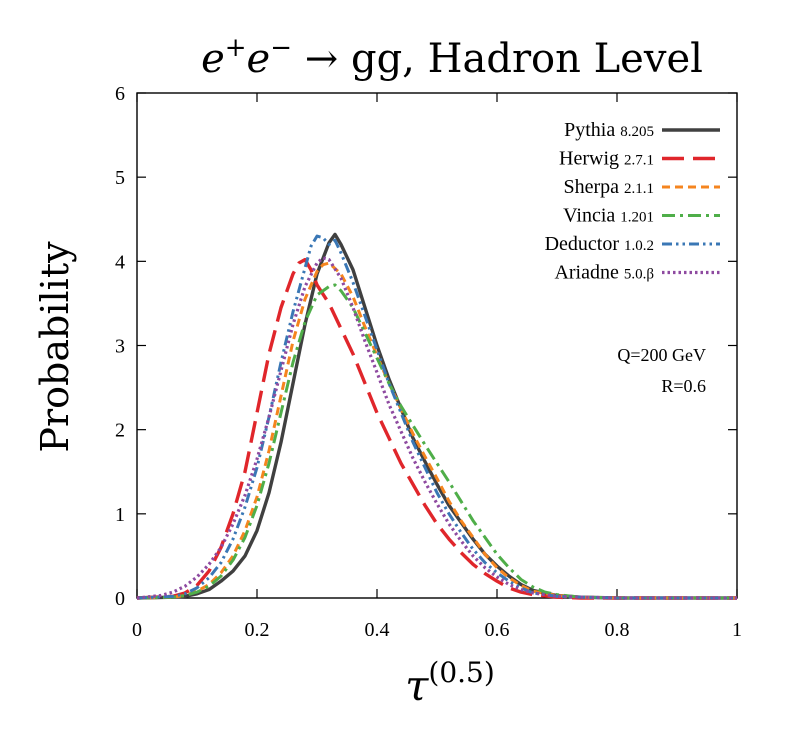 The width and height of the screenshot is (789, 729). I want to click on y-axis-label: Probability, so click(55, 347).